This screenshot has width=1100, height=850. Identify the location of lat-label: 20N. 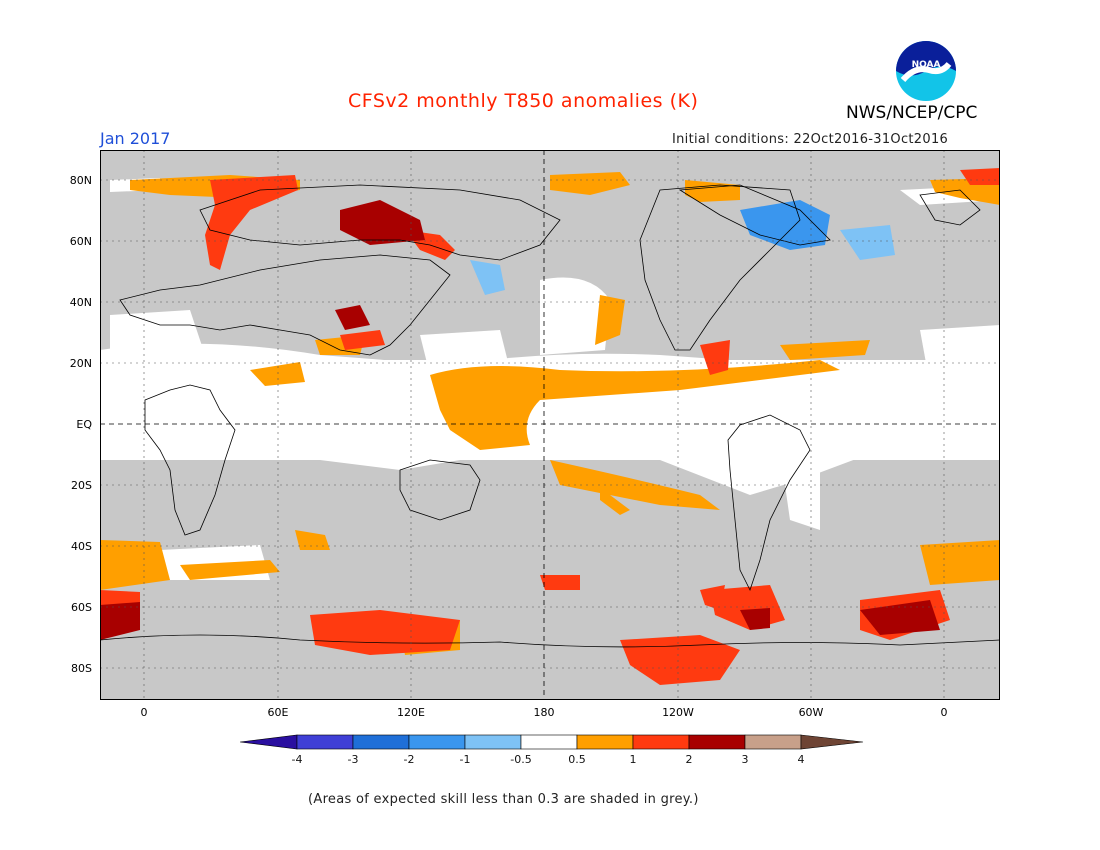
(81, 363).